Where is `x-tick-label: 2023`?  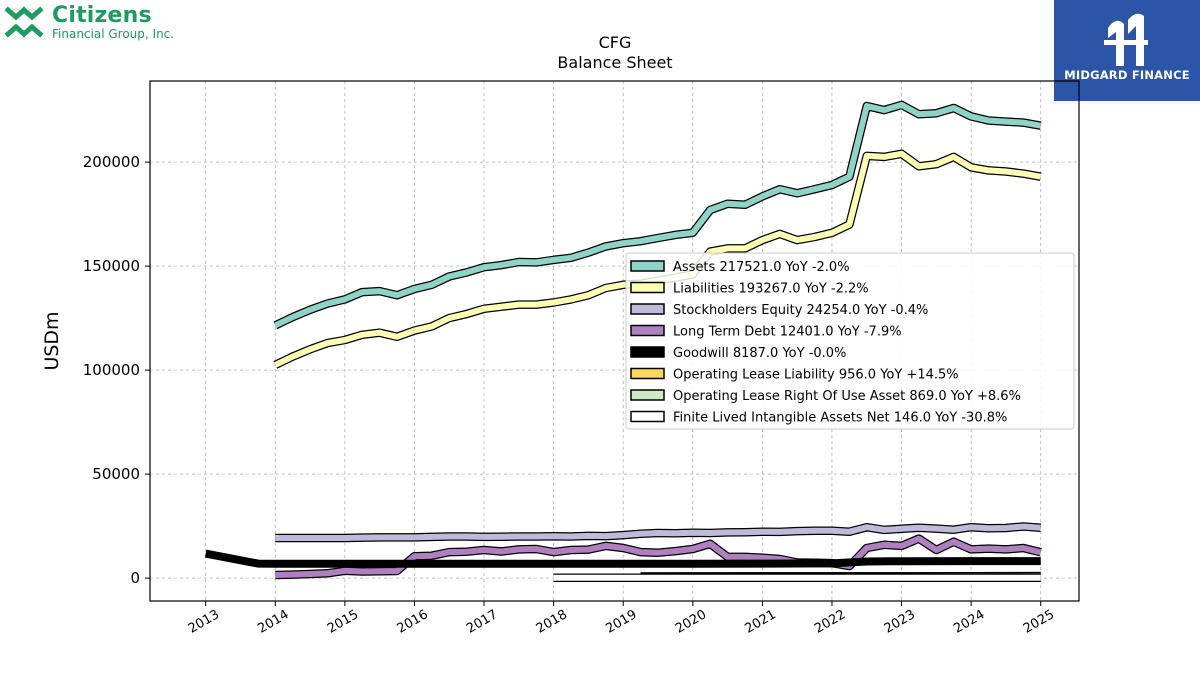
x-tick-label: 2023 is located at coordinates (900, 622).